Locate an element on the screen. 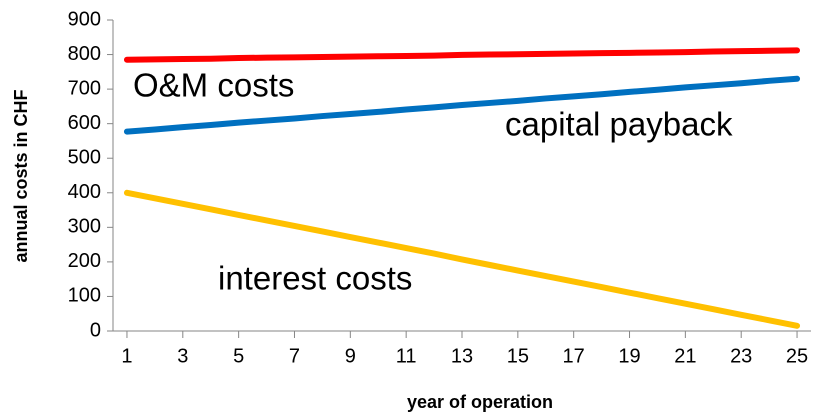 The height and width of the screenshot is (414, 819). x-tick-label: 13 is located at coordinates (462, 356).